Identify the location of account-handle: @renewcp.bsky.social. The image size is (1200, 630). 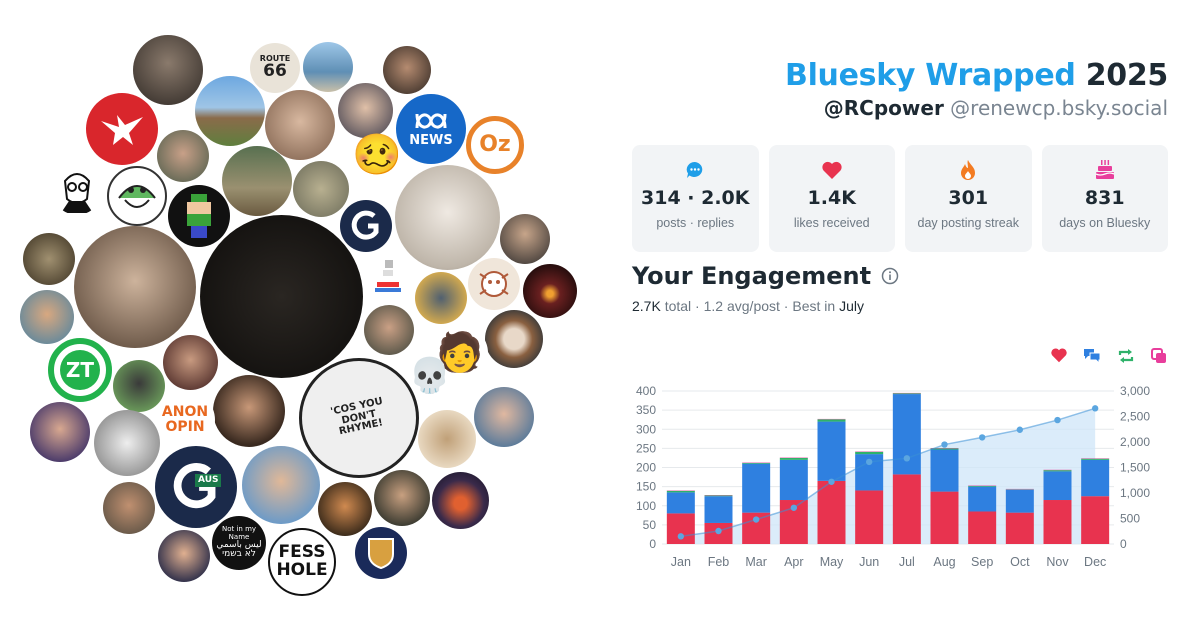
(1059, 108).